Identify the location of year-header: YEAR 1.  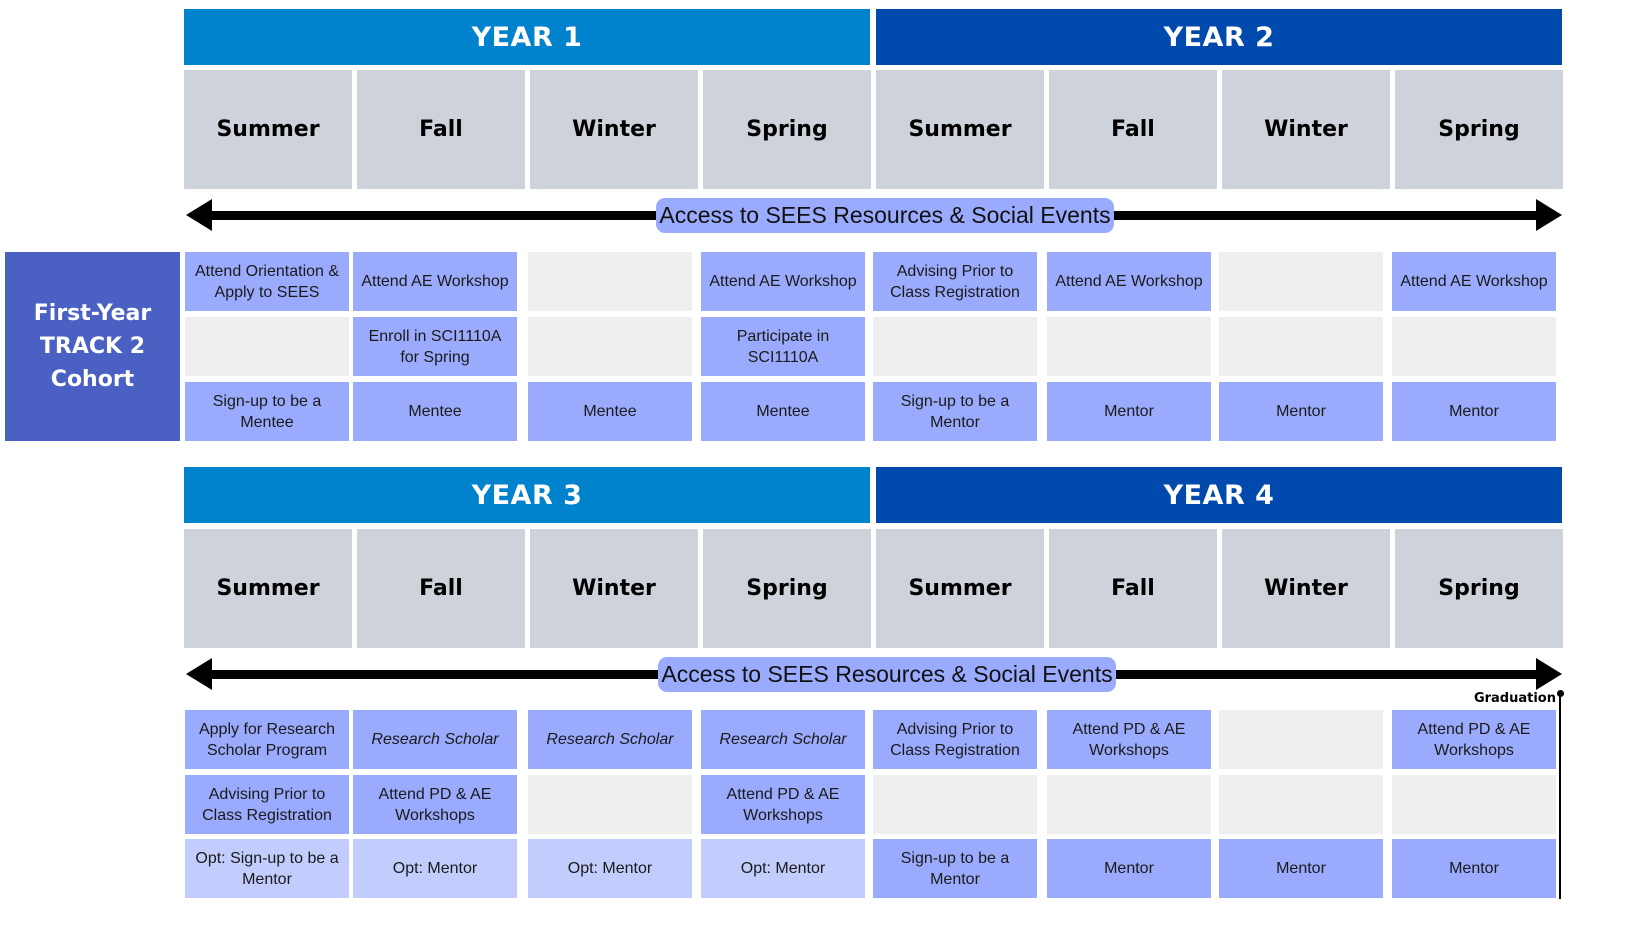
(527, 37).